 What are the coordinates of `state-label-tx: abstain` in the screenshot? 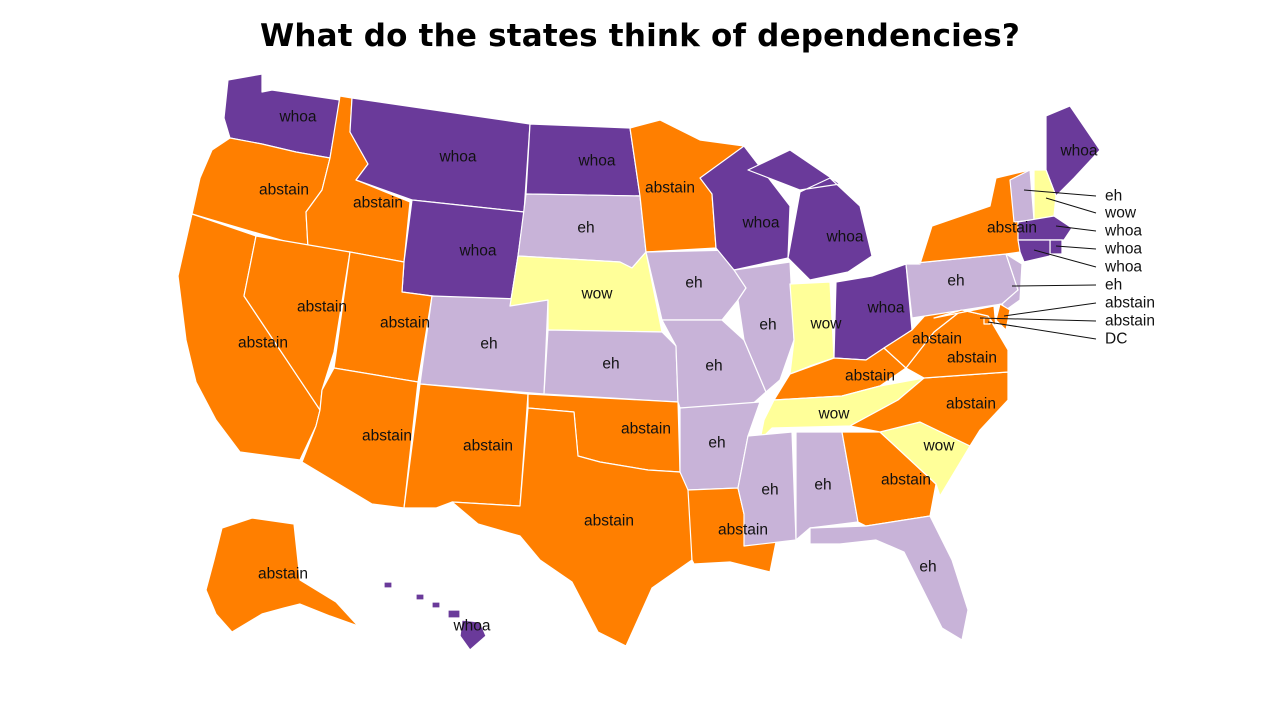 It's located at (609, 521).